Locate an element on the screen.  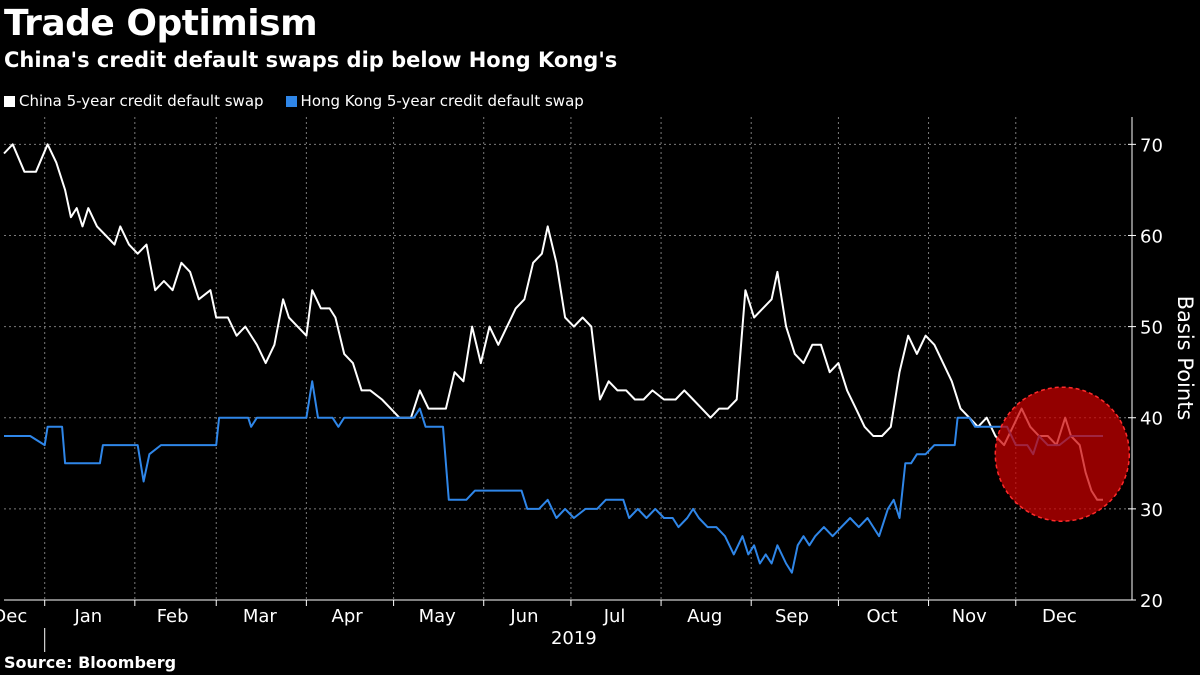
y-tick-label: 30 is located at coordinates (1151, 510).